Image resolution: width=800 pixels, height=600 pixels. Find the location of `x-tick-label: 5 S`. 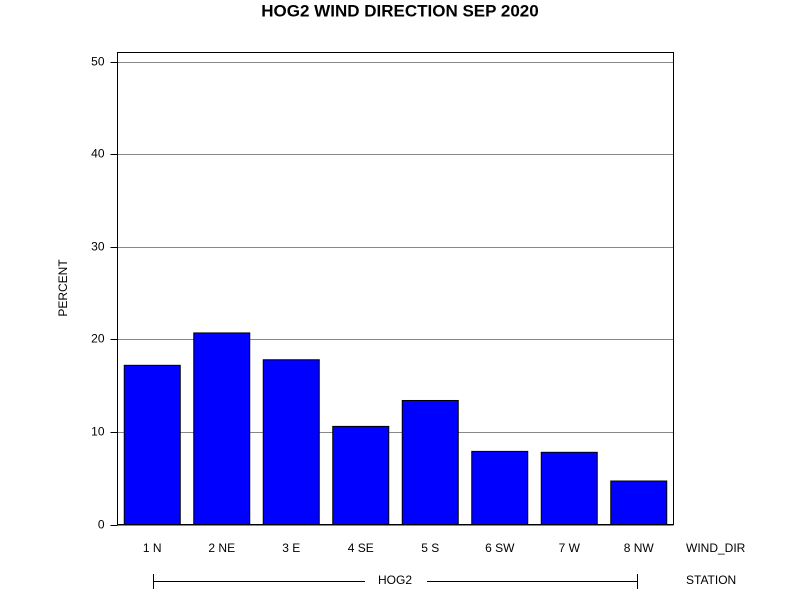

x-tick-label: 5 S is located at coordinates (430, 548).